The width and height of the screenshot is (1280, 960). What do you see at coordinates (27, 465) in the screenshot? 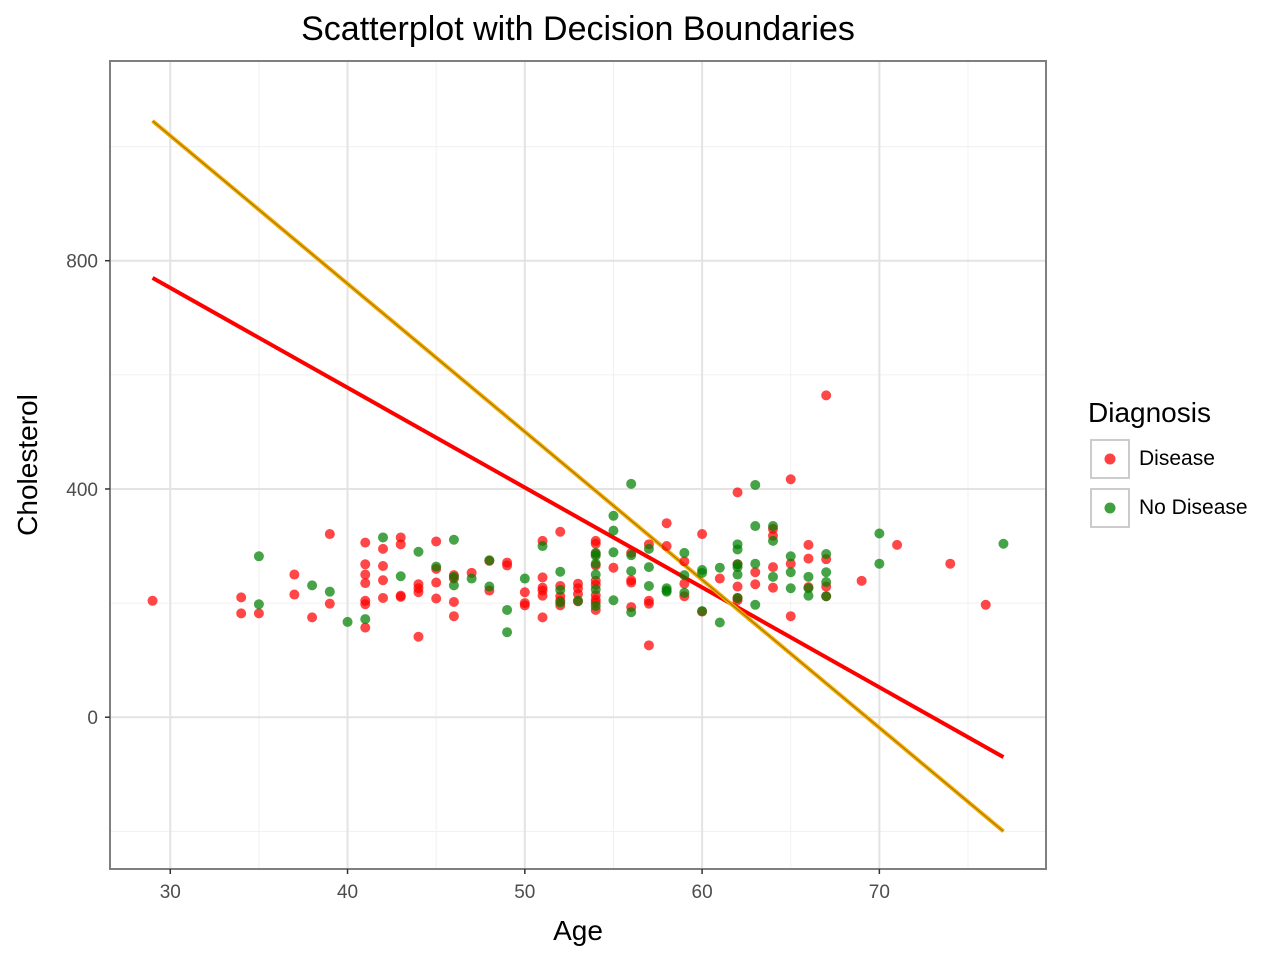
I see `y-axis-title: Cholesterol` at bounding box center [27, 465].